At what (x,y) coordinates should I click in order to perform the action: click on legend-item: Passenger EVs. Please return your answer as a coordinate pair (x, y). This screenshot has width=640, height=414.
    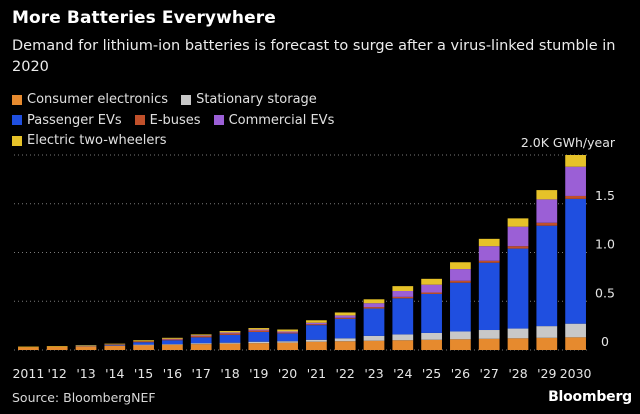
    Looking at the image, I should click on (67, 120).